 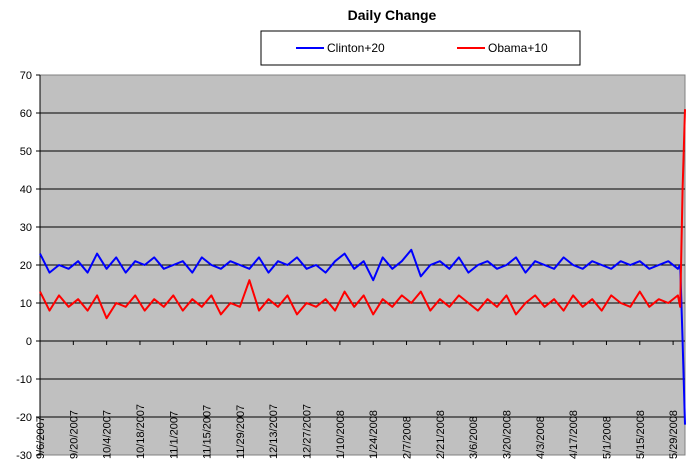 I want to click on y-tick-label: 70, so click(x=26, y=76).